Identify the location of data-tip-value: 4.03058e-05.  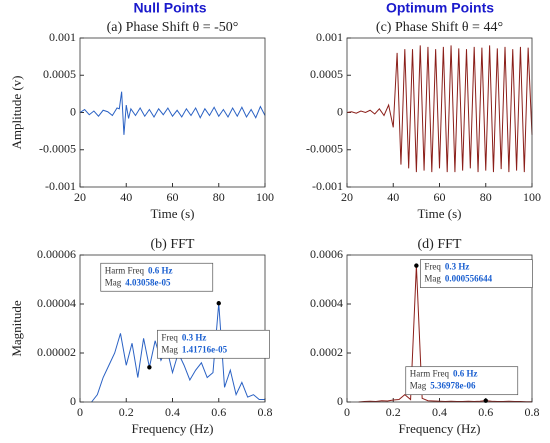
(148, 282).